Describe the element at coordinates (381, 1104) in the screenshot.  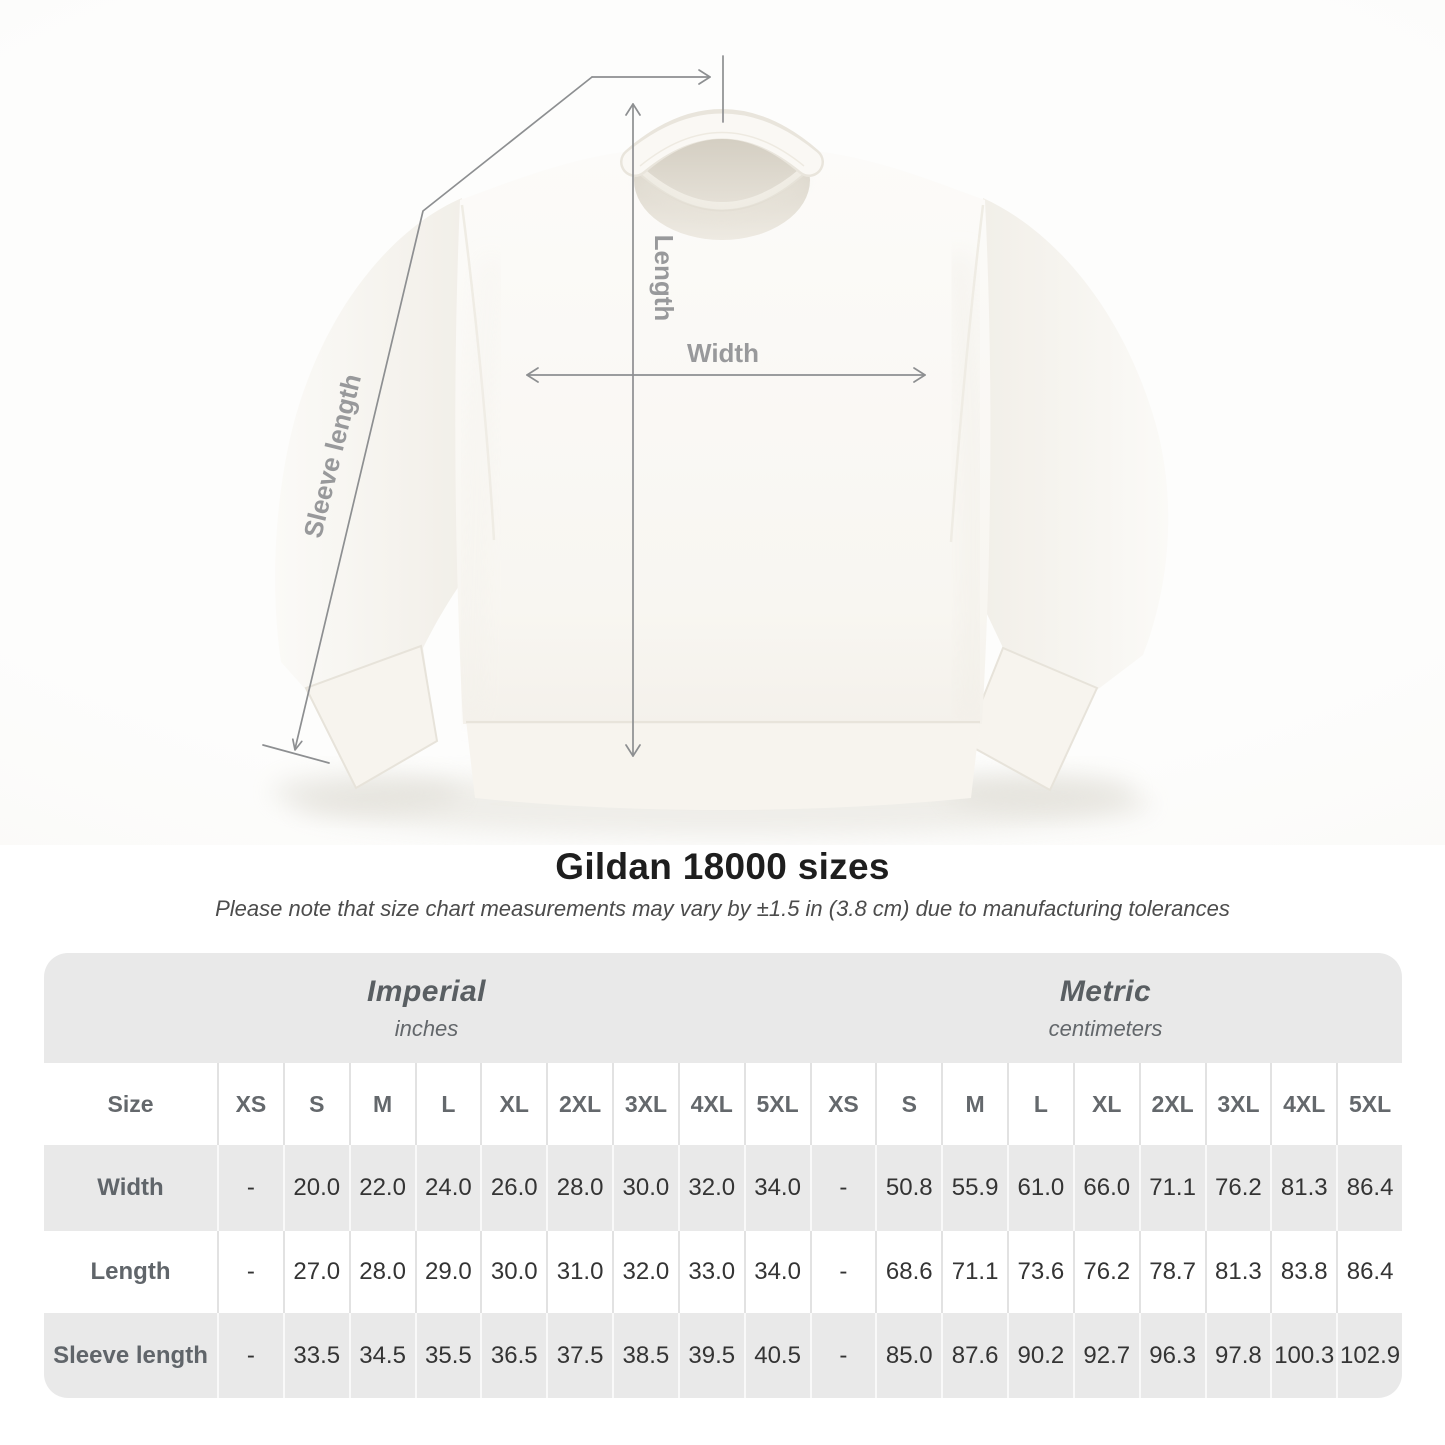
I see `imperial-size-header-m: M` at that location.